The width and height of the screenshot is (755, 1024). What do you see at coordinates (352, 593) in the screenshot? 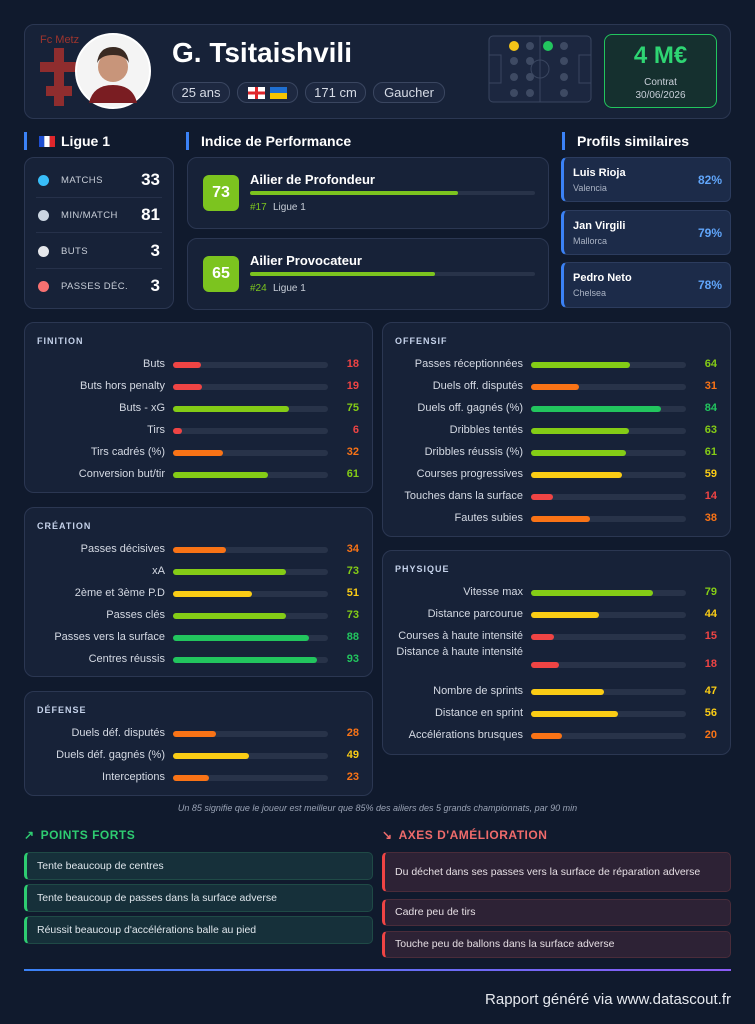
I see `row-value: 51` at bounding box center [352, 593].